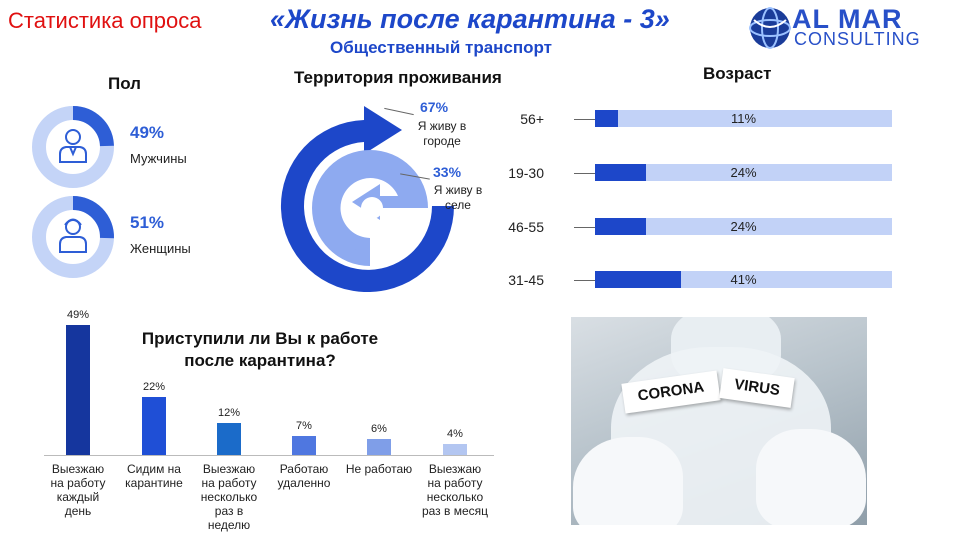 Image resolution: width=960 pixels, height=540 pixels. I want to click on age-bar-value: 11%, so click(743, 118).